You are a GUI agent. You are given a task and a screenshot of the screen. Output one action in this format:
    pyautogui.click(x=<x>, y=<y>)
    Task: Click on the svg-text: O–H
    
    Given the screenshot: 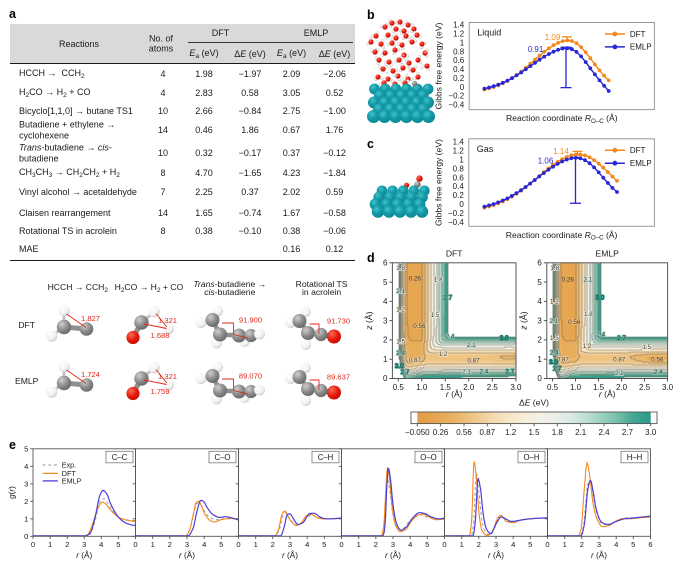 What is the action you would take?
    pyautogui.click(x=531, y=457)
    